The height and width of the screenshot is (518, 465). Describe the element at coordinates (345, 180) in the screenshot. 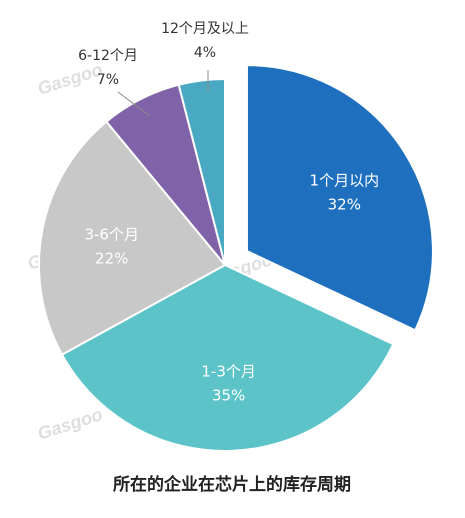

I see `slice-category-label: 1个月以内` at that location.